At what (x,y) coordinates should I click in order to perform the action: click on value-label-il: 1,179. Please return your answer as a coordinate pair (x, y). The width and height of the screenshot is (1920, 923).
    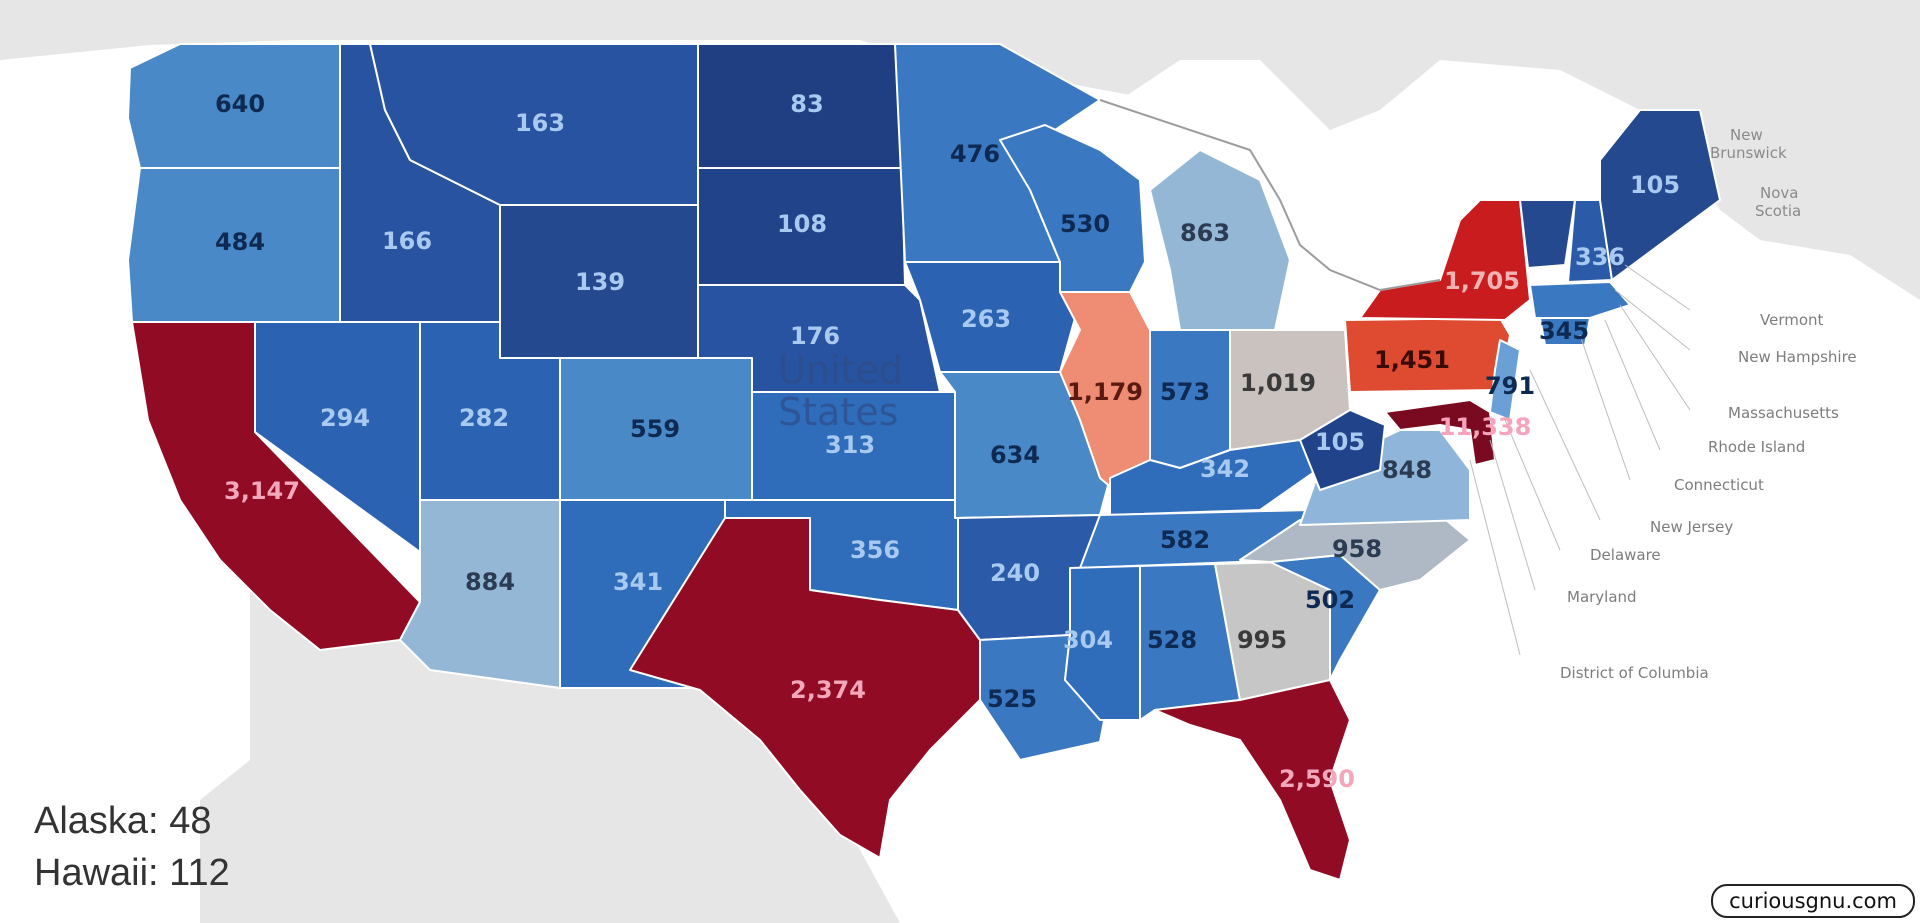
    Looking at the image, I should click on (1105, 392).